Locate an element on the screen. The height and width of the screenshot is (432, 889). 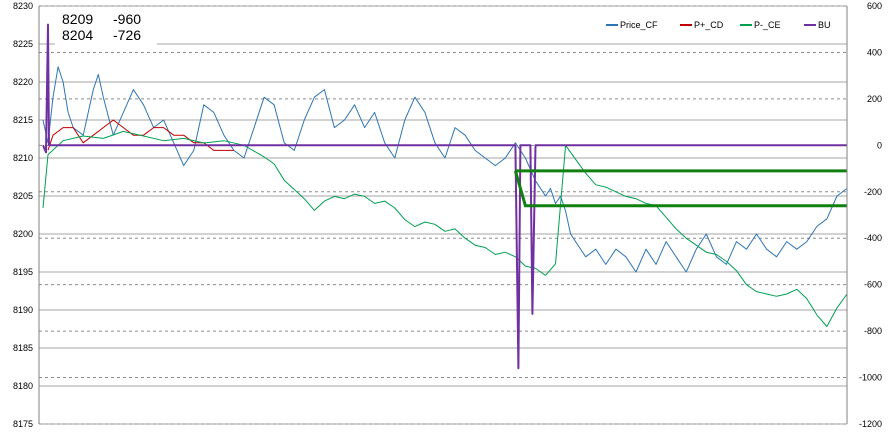
y-tick-label: 8200 is located at coordinates (23, 234).